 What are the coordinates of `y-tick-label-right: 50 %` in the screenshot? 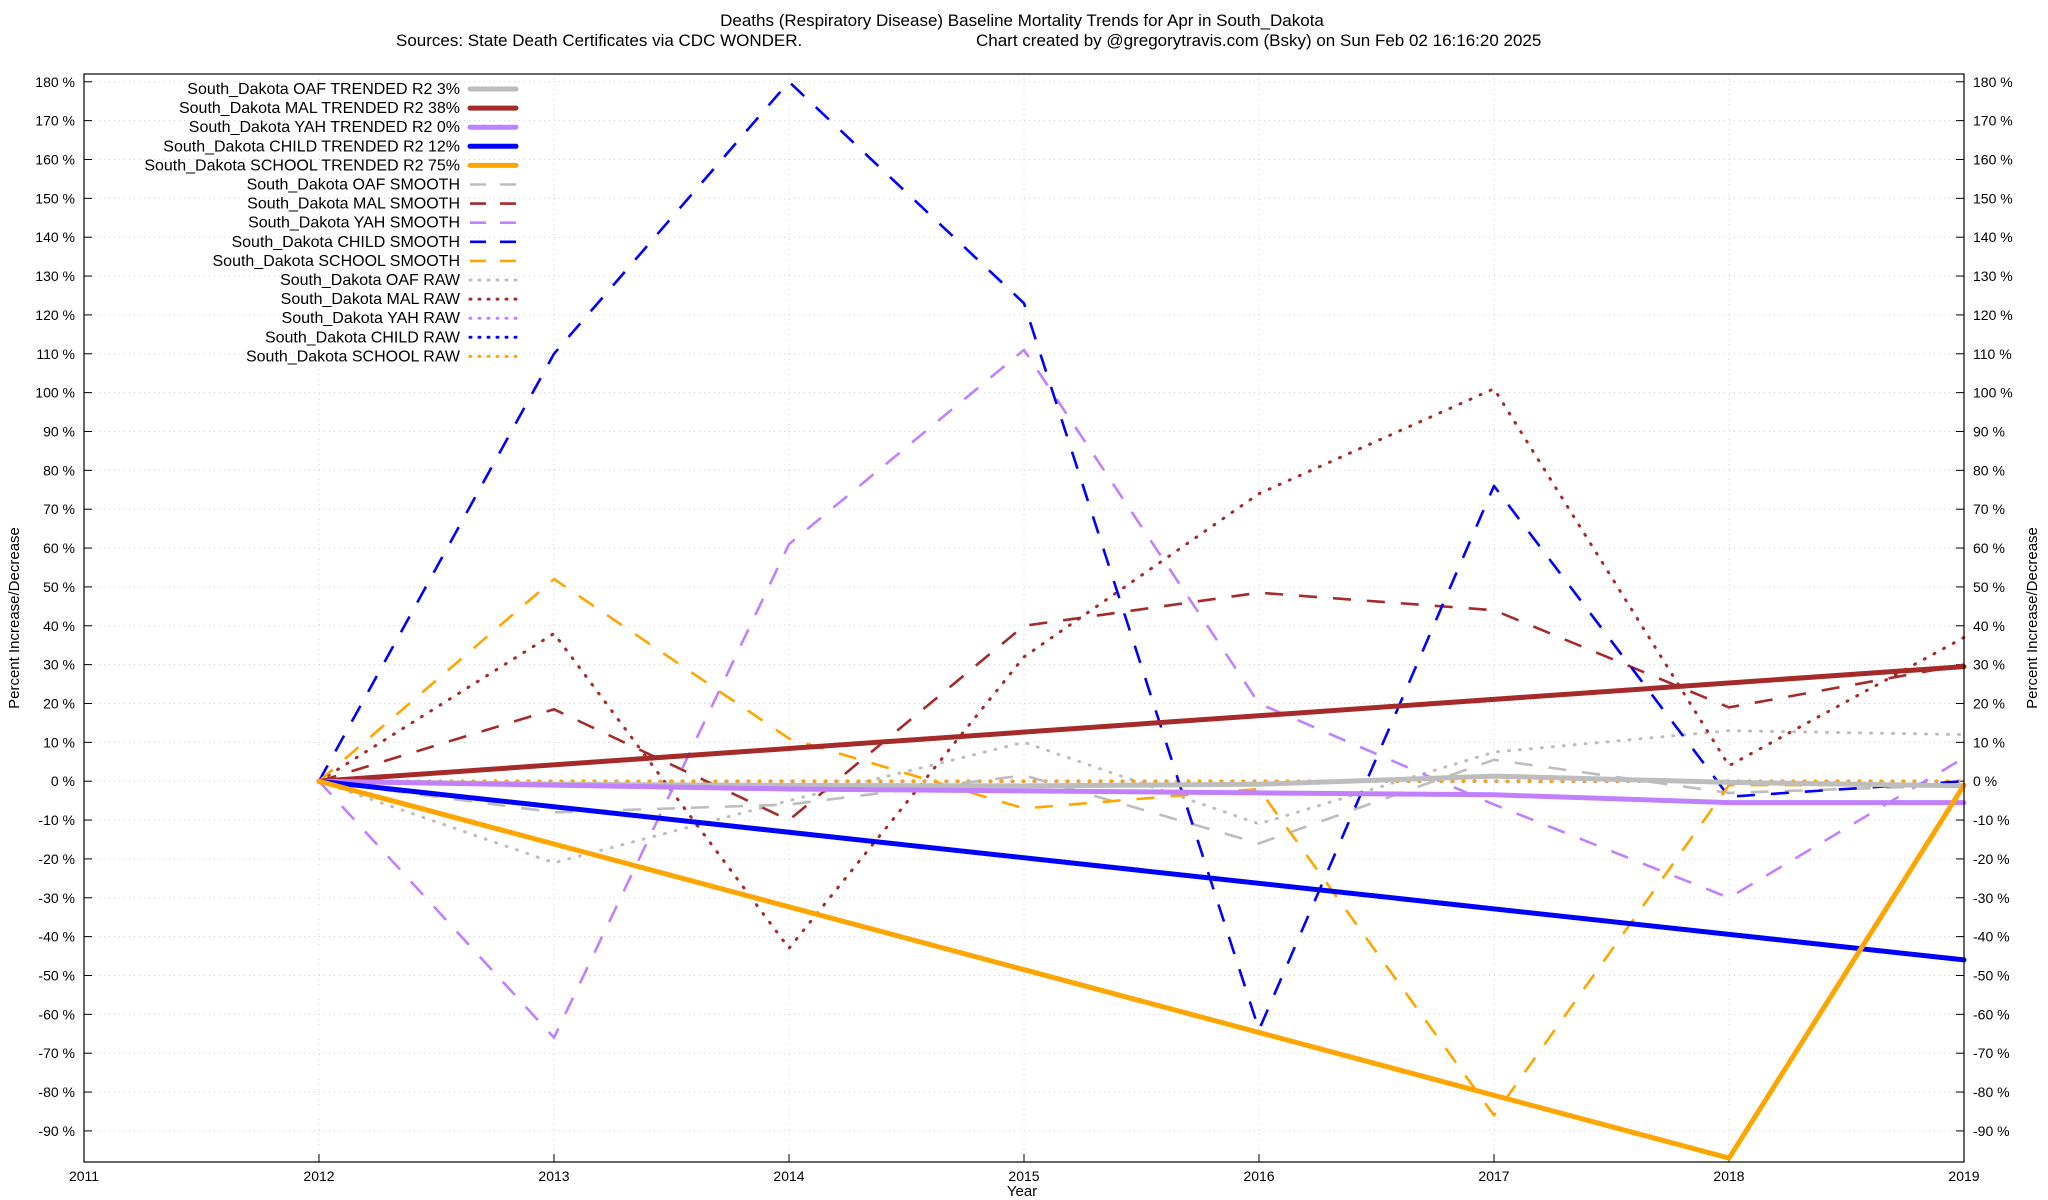 It's located at (1989, 587).